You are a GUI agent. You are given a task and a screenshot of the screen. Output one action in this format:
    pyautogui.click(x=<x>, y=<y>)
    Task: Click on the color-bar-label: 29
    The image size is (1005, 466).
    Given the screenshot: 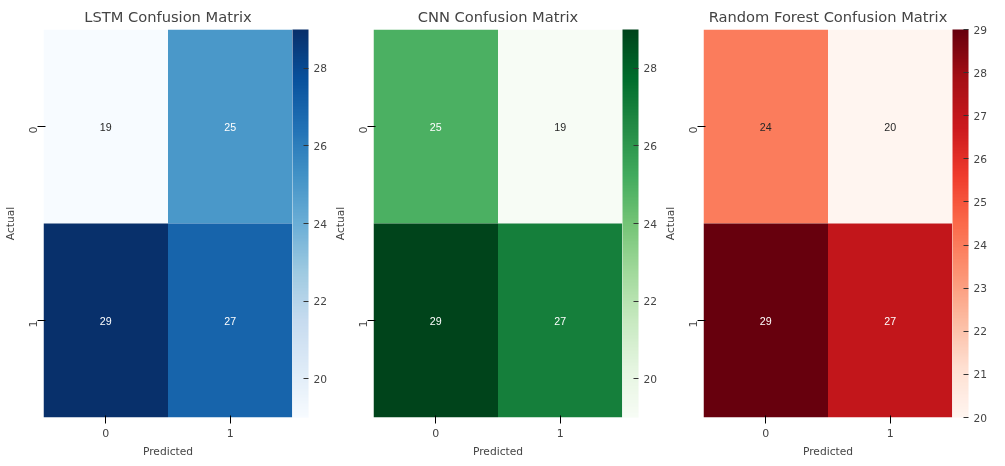 What is the action you would take?
    pyautogui.click(x=980, y=30)
    